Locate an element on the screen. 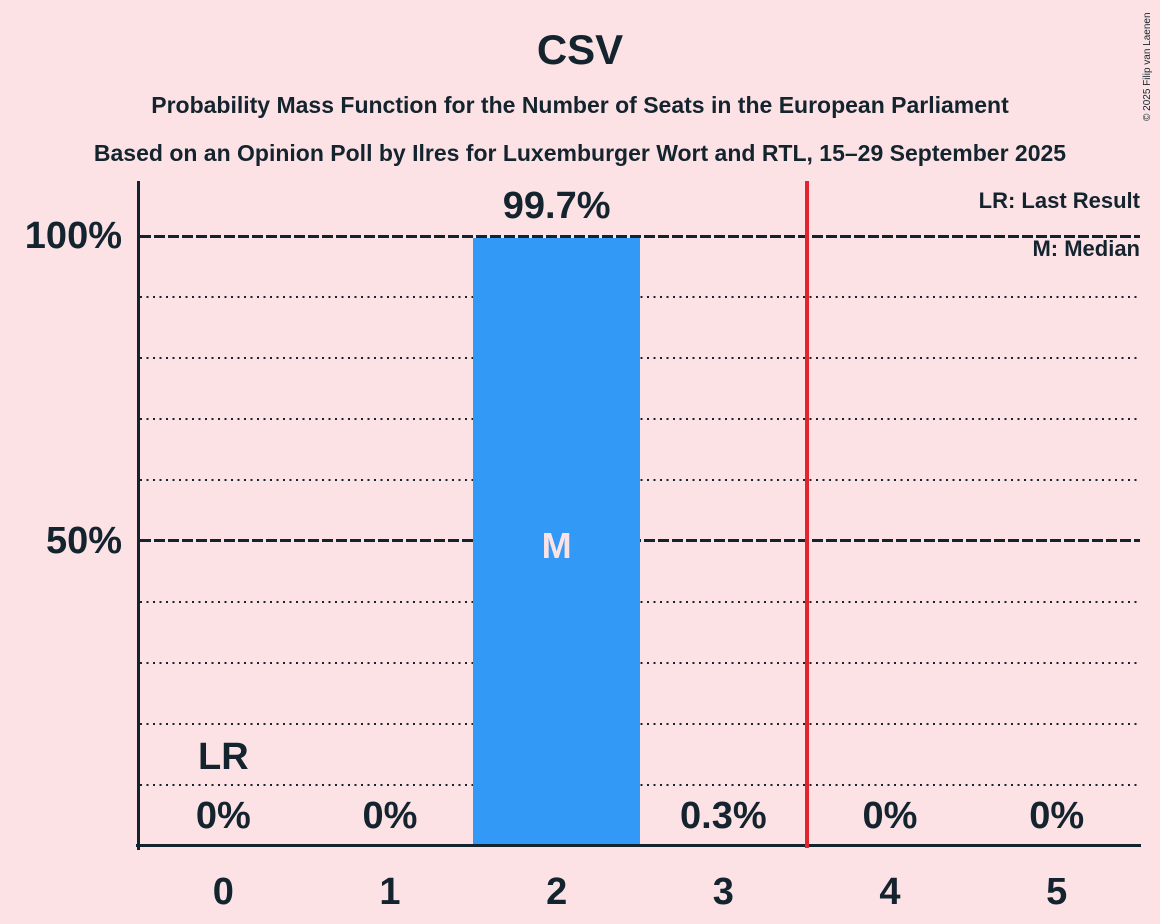  last-result-marker: LR is located at coordinates (223, 756).